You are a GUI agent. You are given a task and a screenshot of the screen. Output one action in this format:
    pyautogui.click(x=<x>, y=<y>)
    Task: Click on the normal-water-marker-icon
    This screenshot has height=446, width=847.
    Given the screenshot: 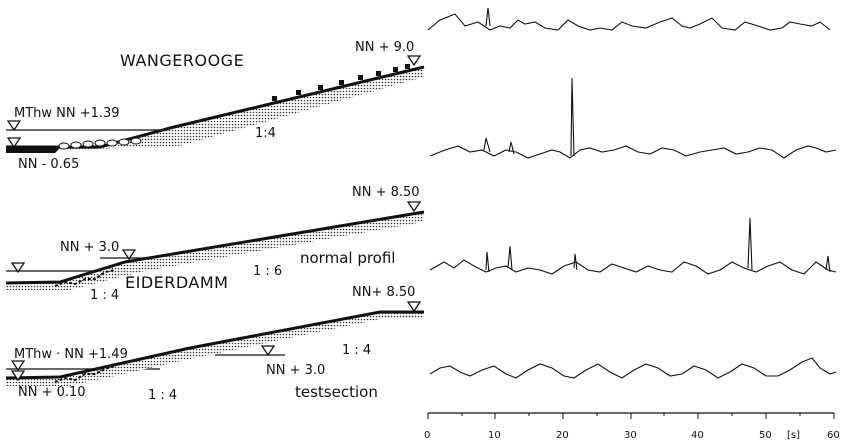 What is the action you would take?
    pyautogui.click(x=18, y=268)
    